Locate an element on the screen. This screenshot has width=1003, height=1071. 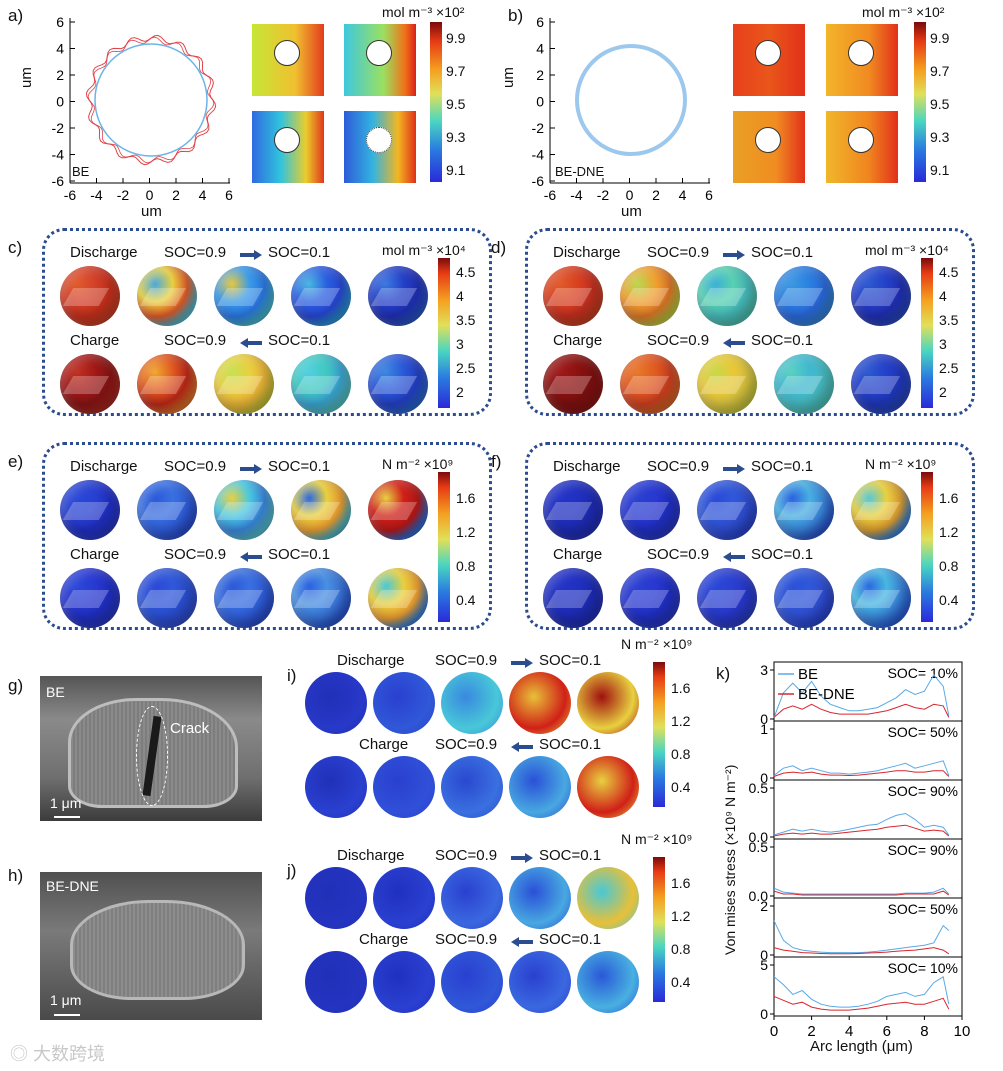
colorbar-tick: 1.6 is located at coordinates (681, 883).